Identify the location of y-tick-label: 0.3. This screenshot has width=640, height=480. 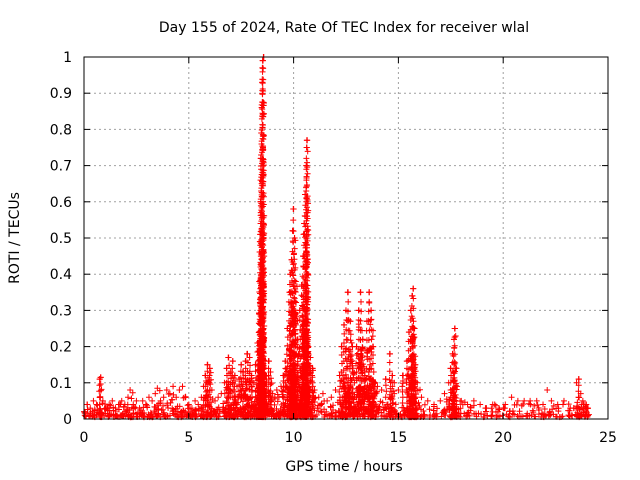
(61, 311).